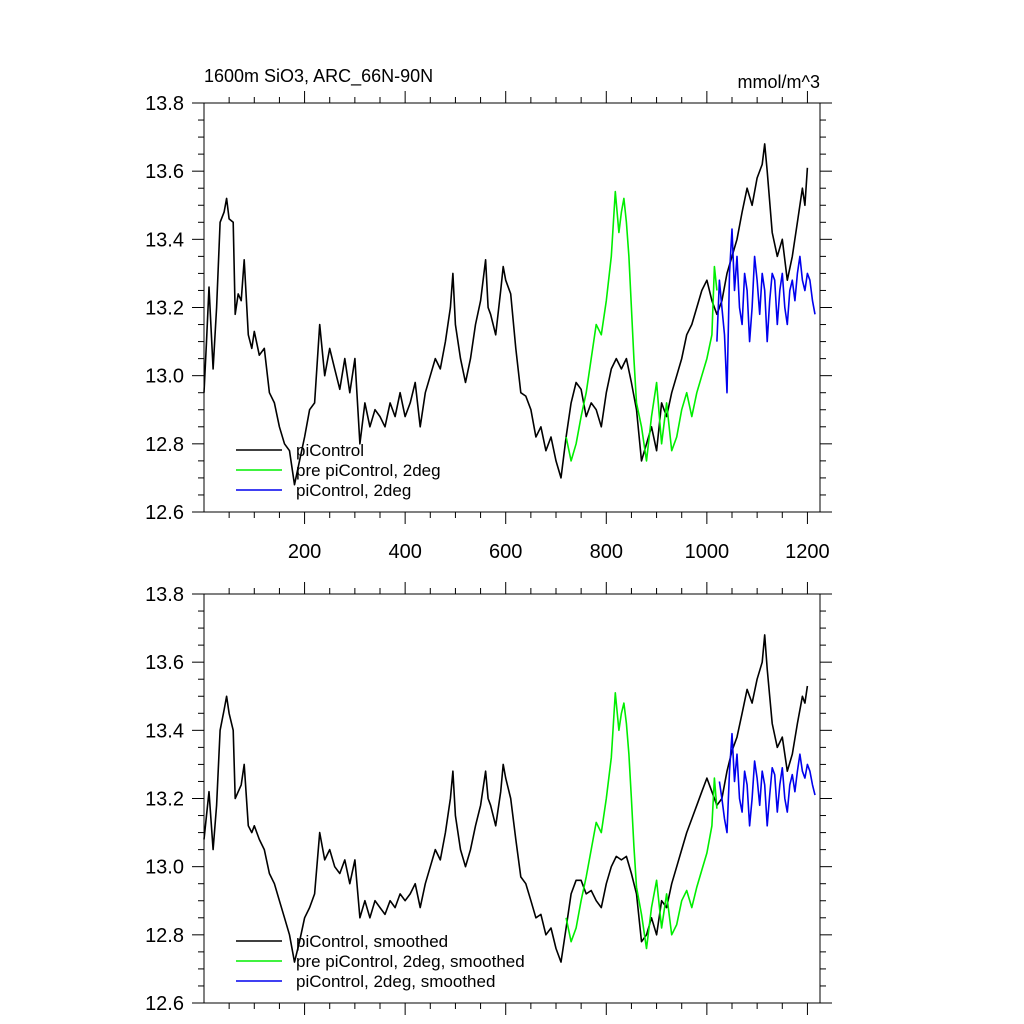 This screenshot has height=1024, width=1024. What do you see at coordinates (318, 76) in the screenshot?
I see `top-panel-title: 1600m SiO3, ARC_66N-90N` at bounding box center [318, 76].